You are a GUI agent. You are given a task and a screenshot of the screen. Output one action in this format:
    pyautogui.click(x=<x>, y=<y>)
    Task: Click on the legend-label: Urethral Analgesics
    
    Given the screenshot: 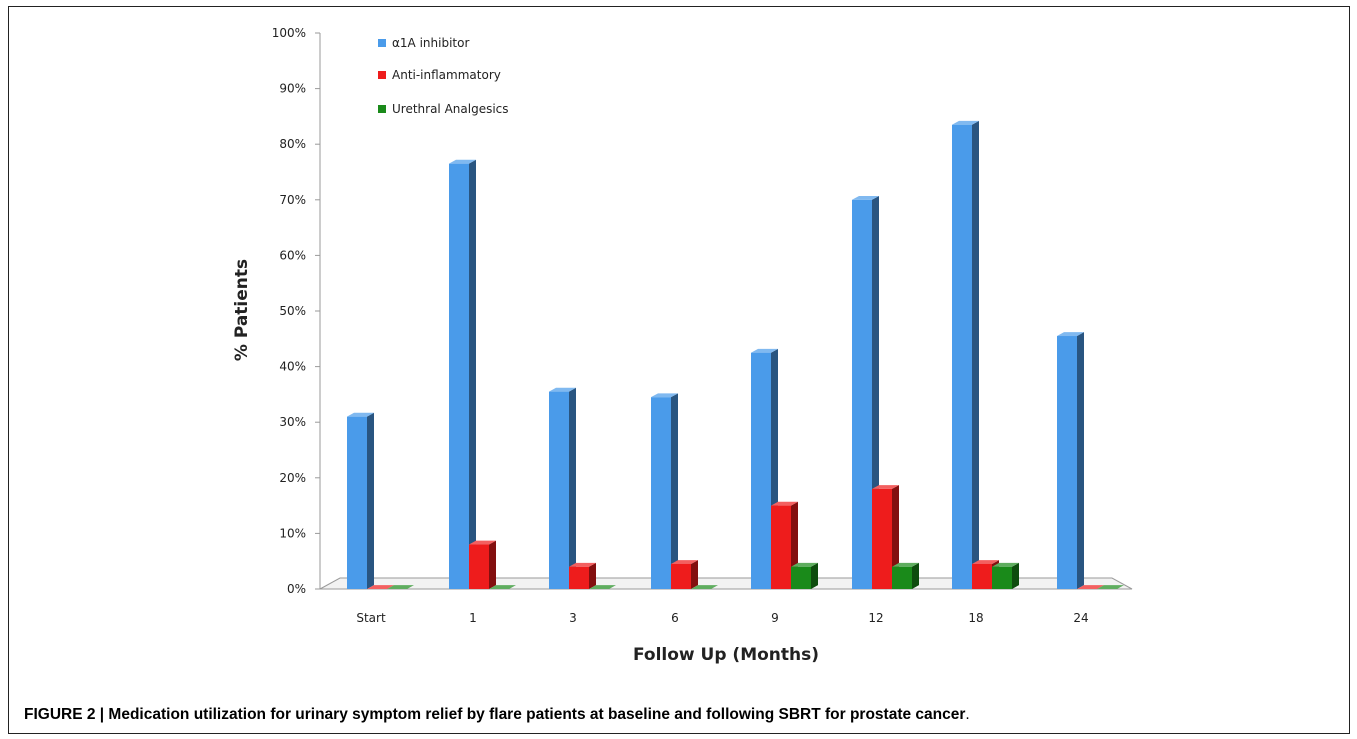 What is the action you would take?
    pyautogui.click(x=450, y=109)
    